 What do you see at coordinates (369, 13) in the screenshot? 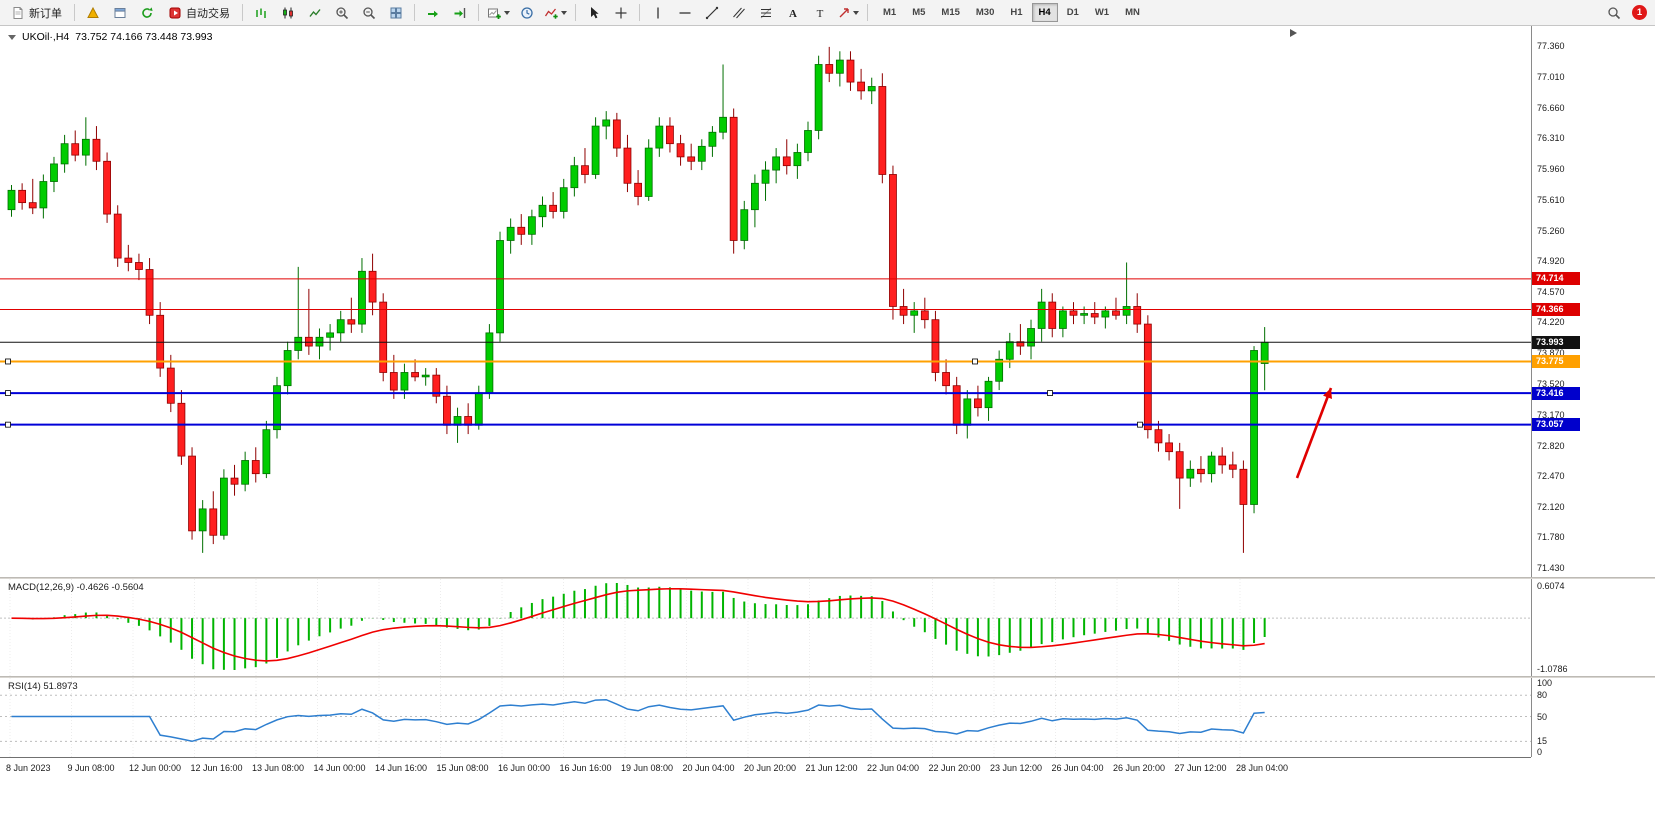
I see `zoom-out-icon` at bounding box center [369, 13].